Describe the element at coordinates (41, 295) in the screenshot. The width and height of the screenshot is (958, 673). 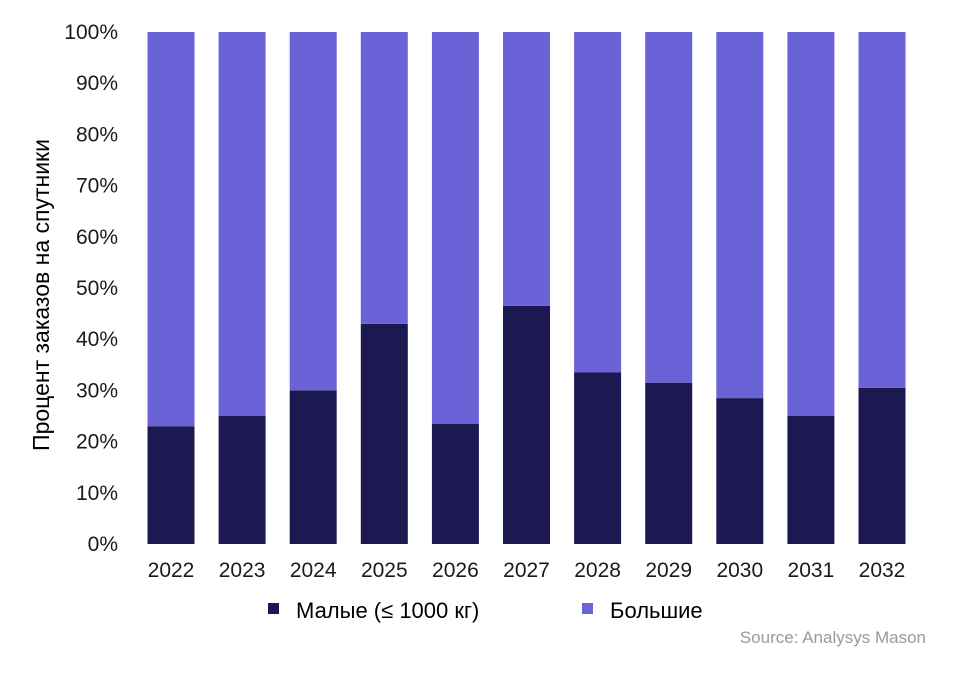
I see `y-axis-label: Процент заказов на спутники` at that location.